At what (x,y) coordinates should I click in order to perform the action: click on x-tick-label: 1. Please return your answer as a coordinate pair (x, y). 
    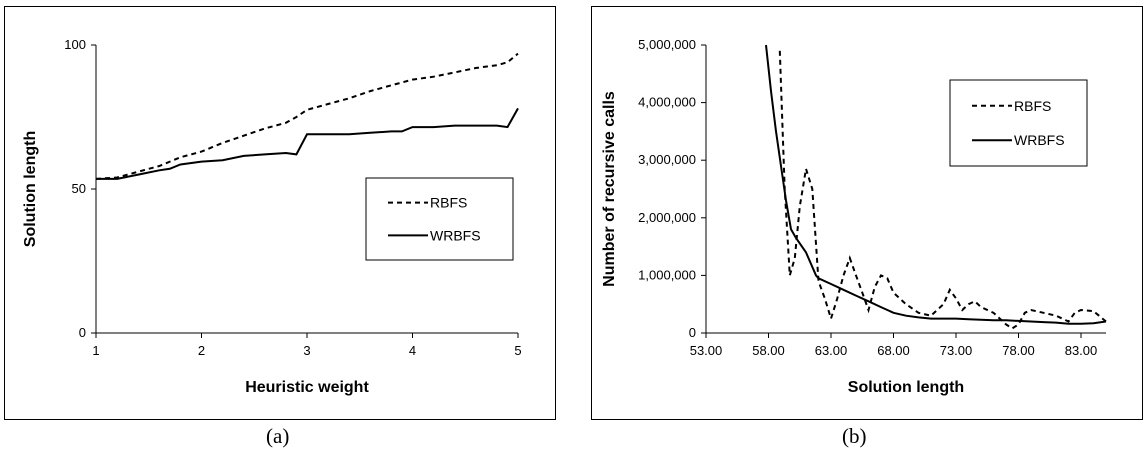
    Looking at the image, I should click on (95, 350).